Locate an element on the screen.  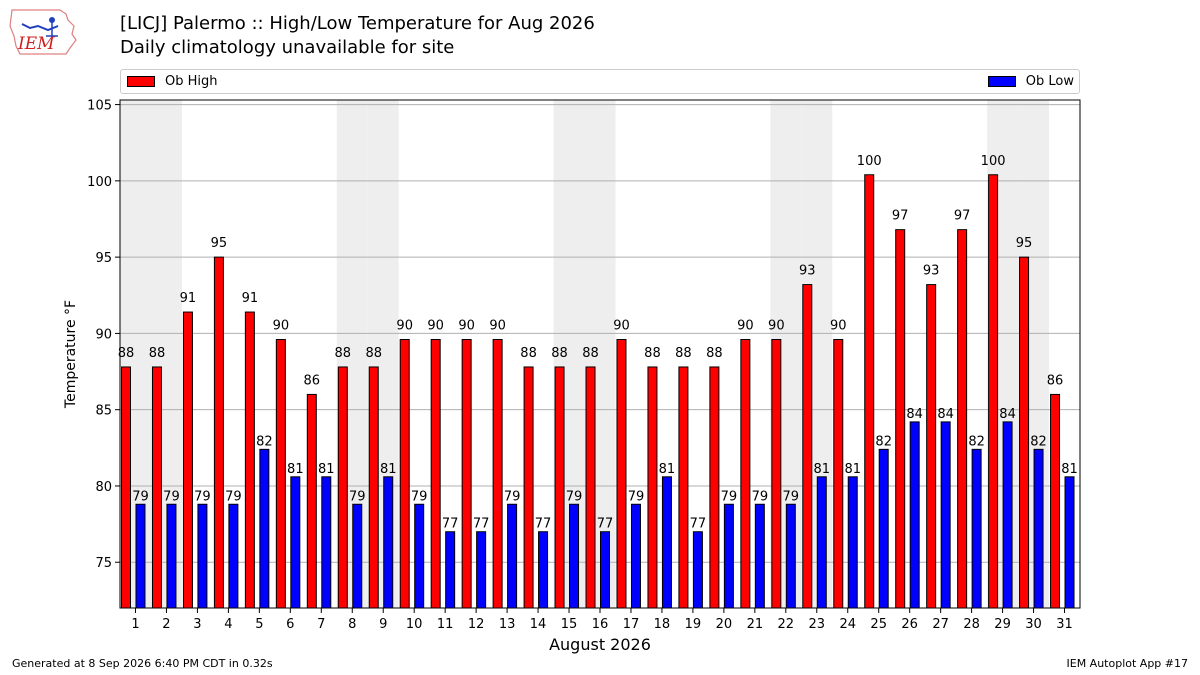
chart-legend: Ob High Ob Low is located at coordinates (600, 81).